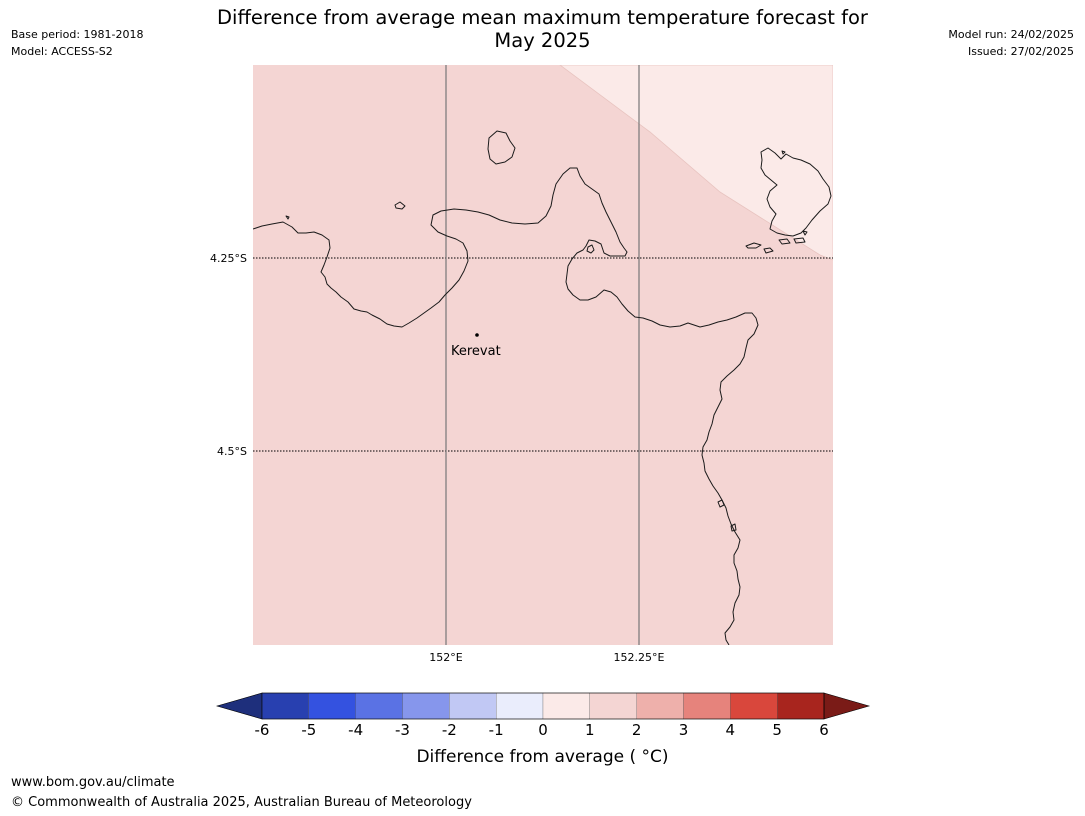 The image size is (1085, 816). Describe the element at coordinates (590, 730) in the screenshot. I see `colorbar-tick-label: 1` at that location.